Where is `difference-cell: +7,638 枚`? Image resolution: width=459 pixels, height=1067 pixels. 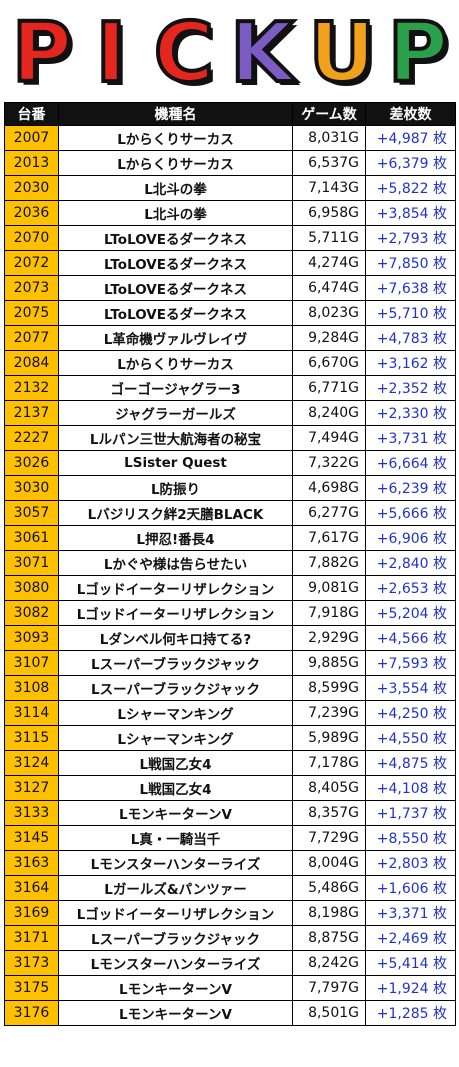 difference-cell: +7,638 枚 is located at coordinates (410, 288).